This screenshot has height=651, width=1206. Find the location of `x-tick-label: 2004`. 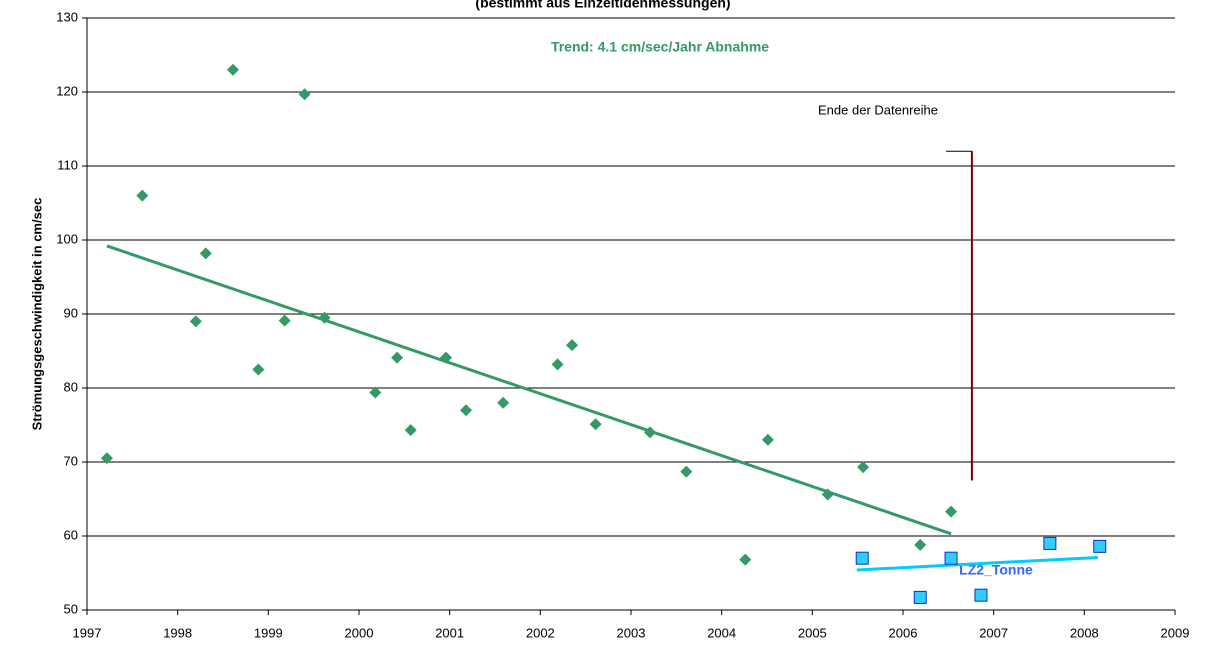

x-tick-label: 2004 is located at coordinates (721, 632).